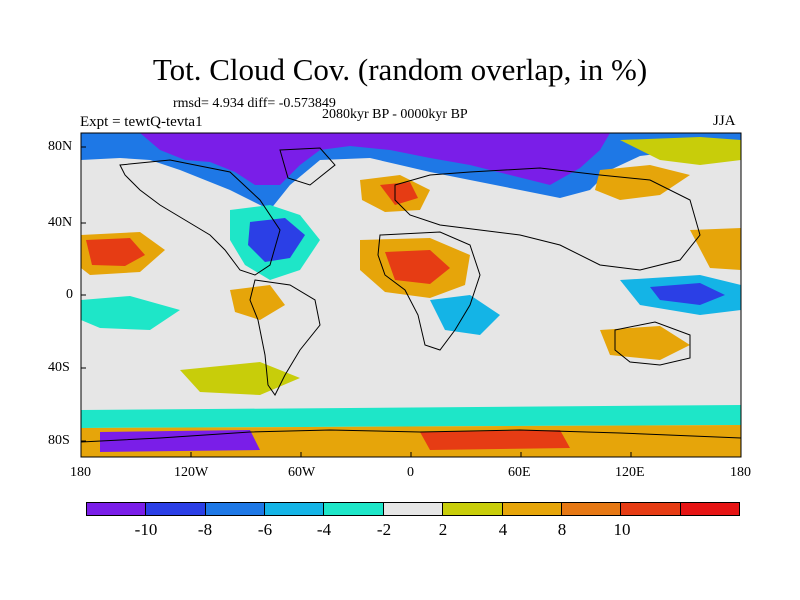 The image size is (800, 600). Describe the element at coordinates (59, 440) in the screenshot. I see `lat-label-80s: 80S` at that location.